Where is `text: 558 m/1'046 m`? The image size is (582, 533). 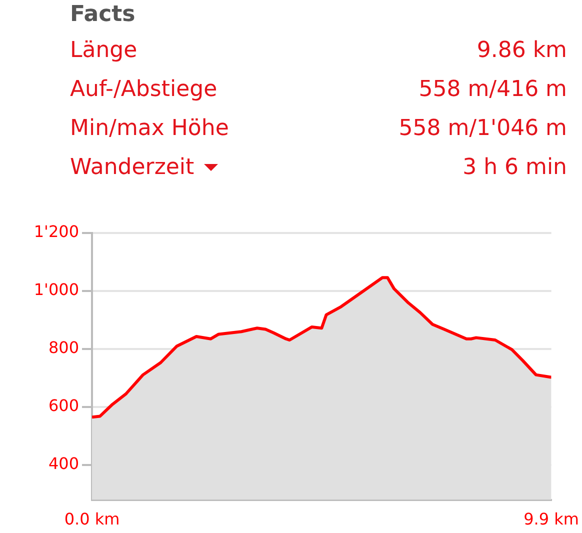 text: 558 m/1'046 m is located at coordinates (482, 128).